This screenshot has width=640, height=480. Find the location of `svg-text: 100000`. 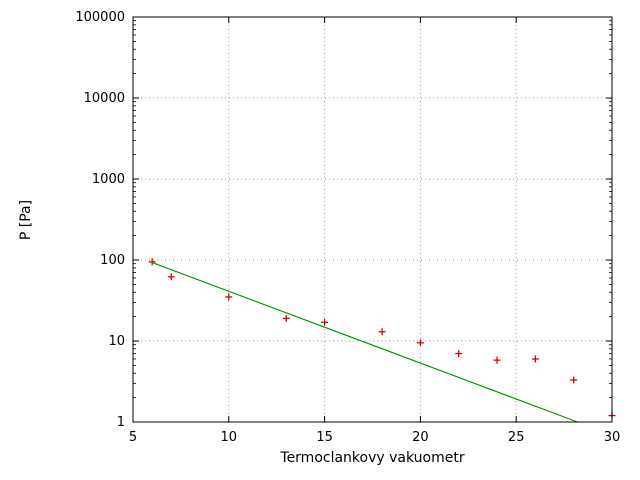

svg-text: 100000 is located at coordinates (100, 17).